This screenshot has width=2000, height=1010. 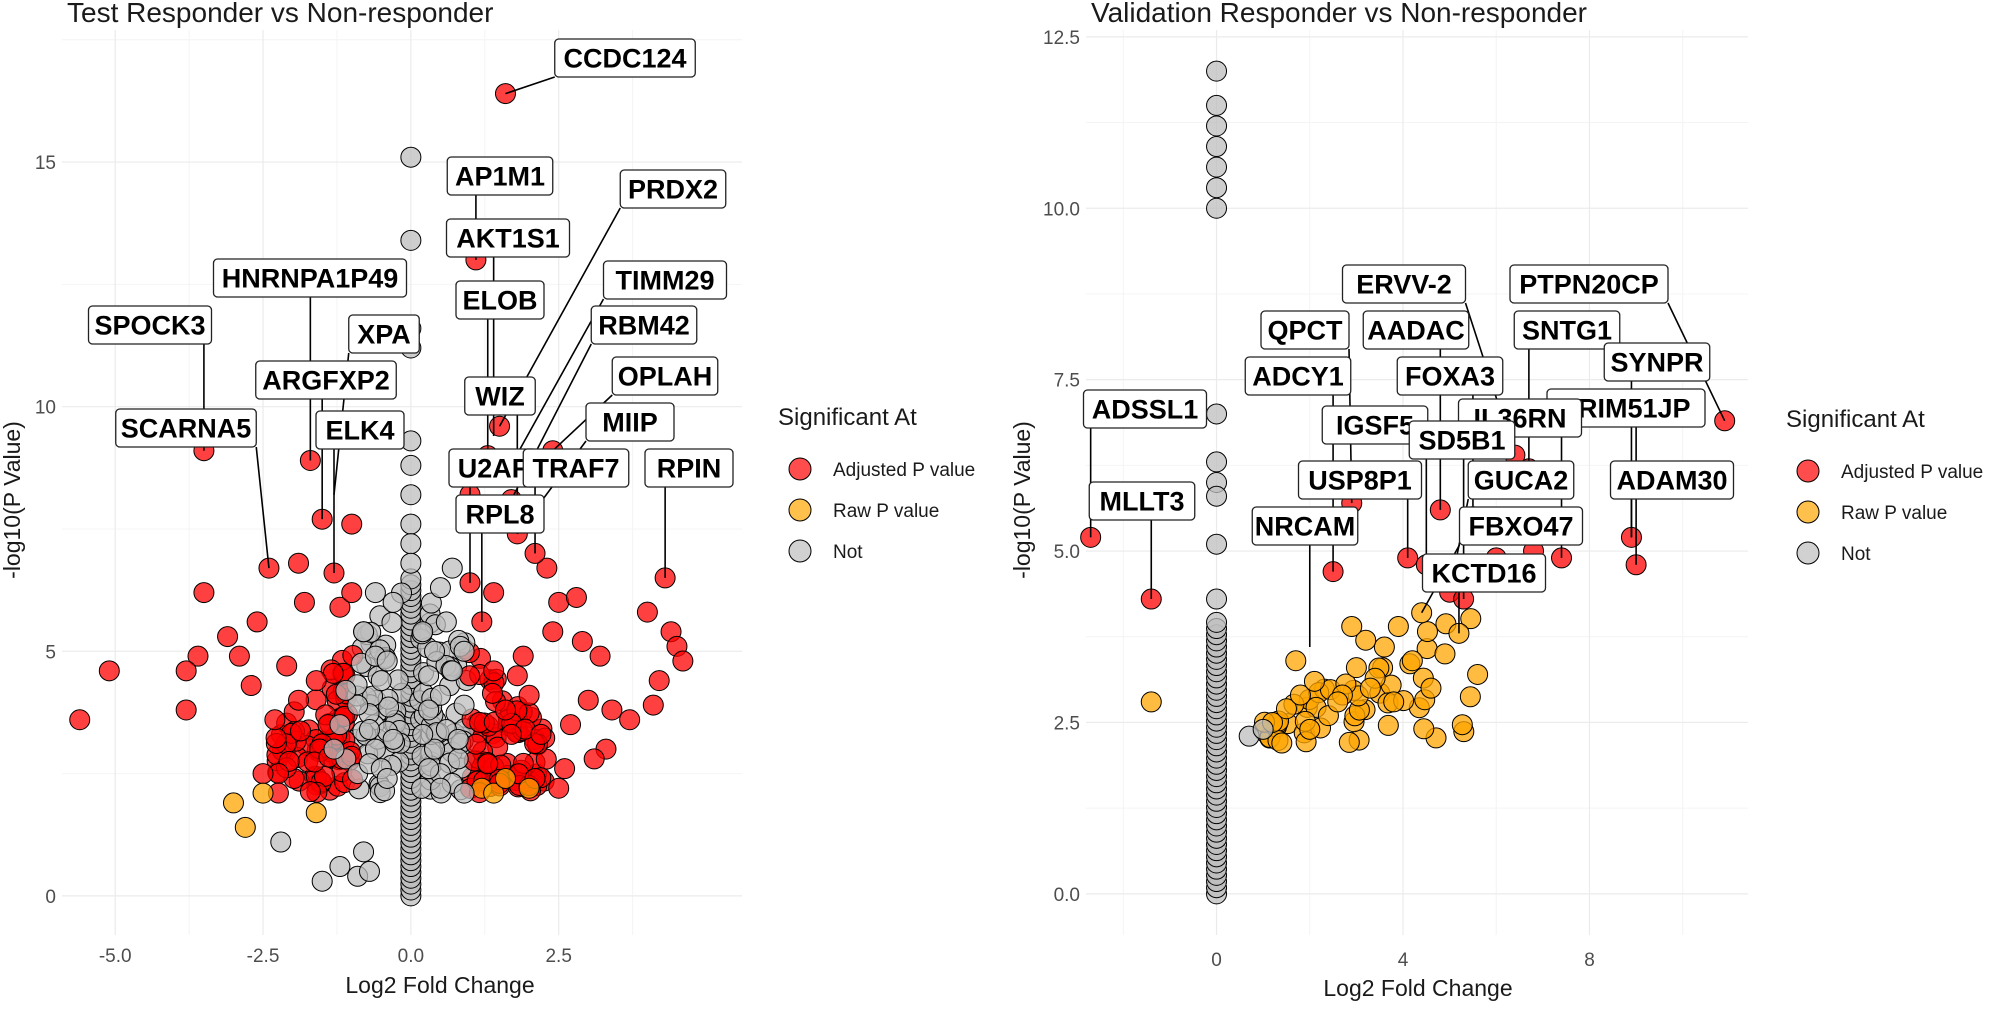 I want to click on gene-label-ptpn20cp: PTPN20CP, so click(x=1589, y=284).